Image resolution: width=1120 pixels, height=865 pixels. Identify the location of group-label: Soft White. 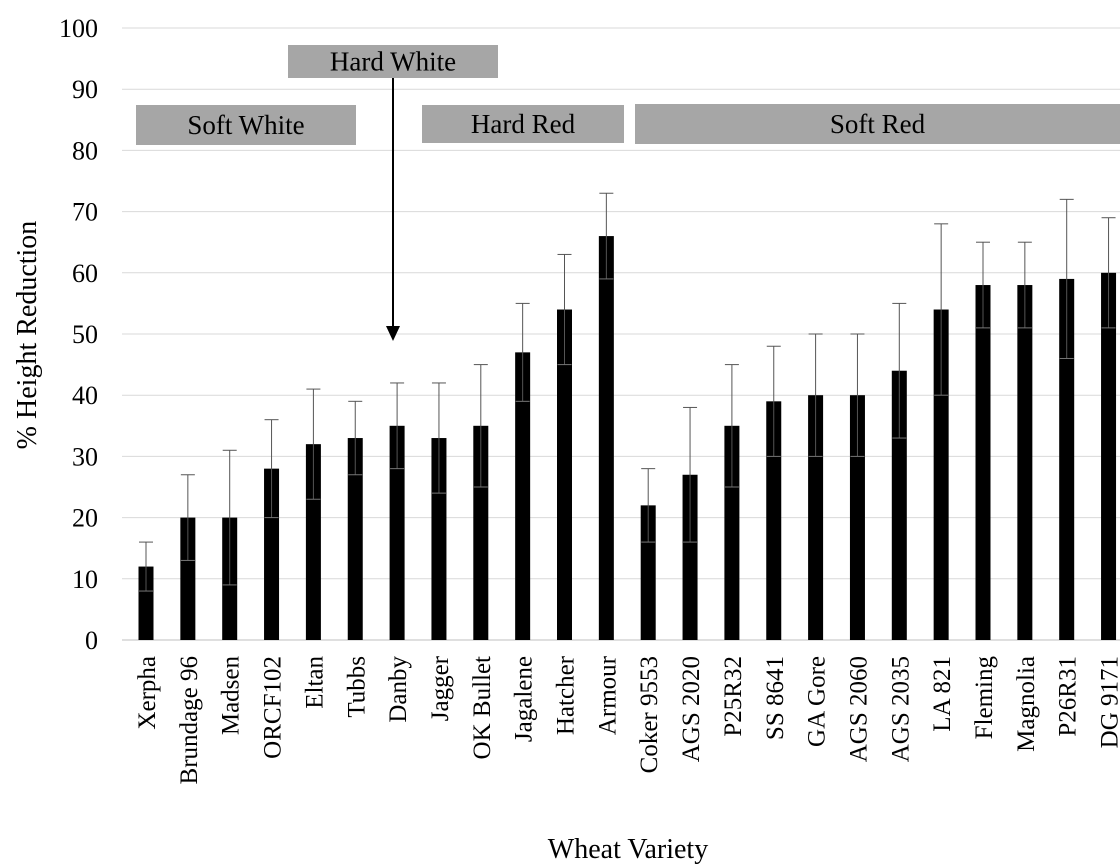
(245, 125).